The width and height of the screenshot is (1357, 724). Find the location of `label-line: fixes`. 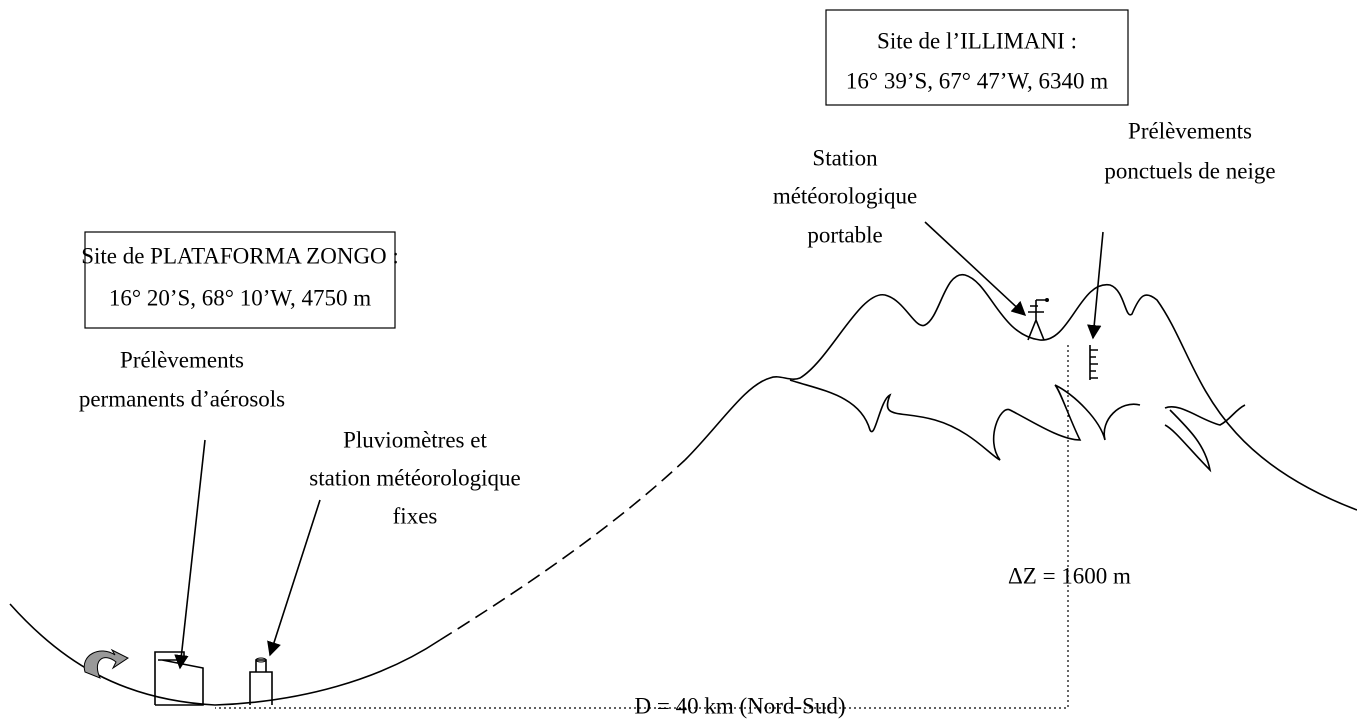

label-line: fixes is located at coordinates (415, 515).